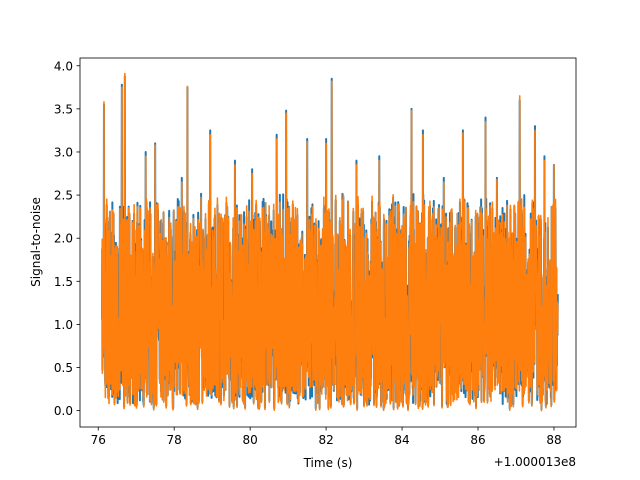 Image resolution: width=640 pixels, height=480 pixels. Describe the element at coordinates (401, 440) in the screenshot. I see `x-tick-label: 84` at that location.